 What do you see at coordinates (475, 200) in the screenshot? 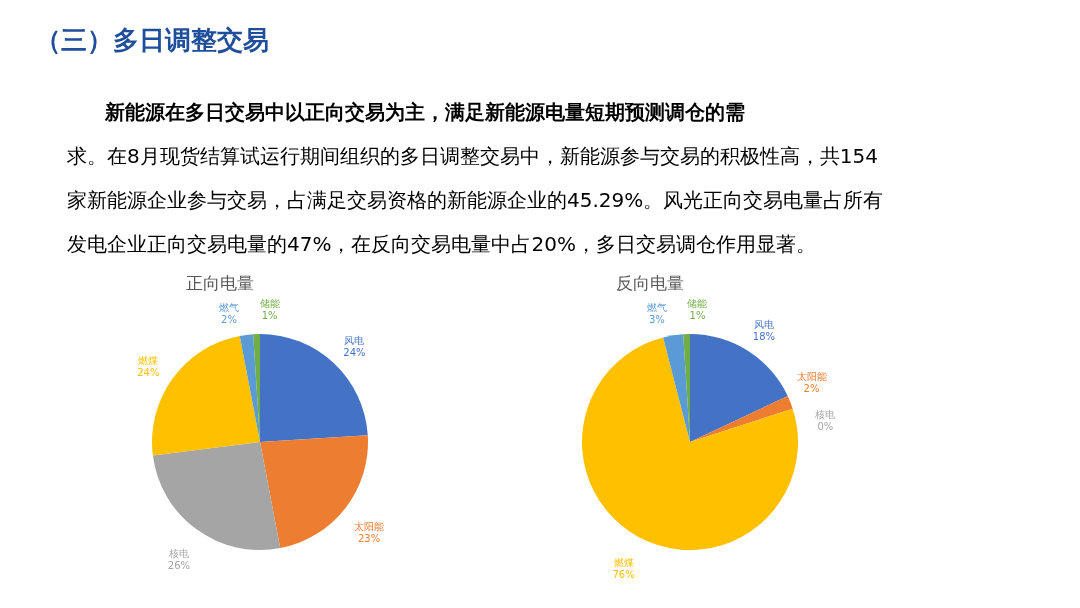
I see `text: 家新能源企业参与交易，占满足交易资格的新能源企业的45.29%。风光正向交易电量占所有` at bounding box center [475, 200].